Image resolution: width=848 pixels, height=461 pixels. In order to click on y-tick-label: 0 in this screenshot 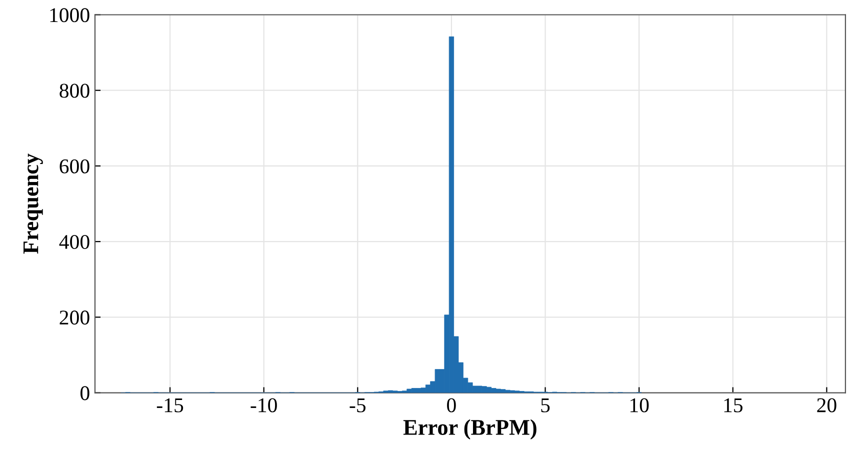, I will do `click(85, 393)`.